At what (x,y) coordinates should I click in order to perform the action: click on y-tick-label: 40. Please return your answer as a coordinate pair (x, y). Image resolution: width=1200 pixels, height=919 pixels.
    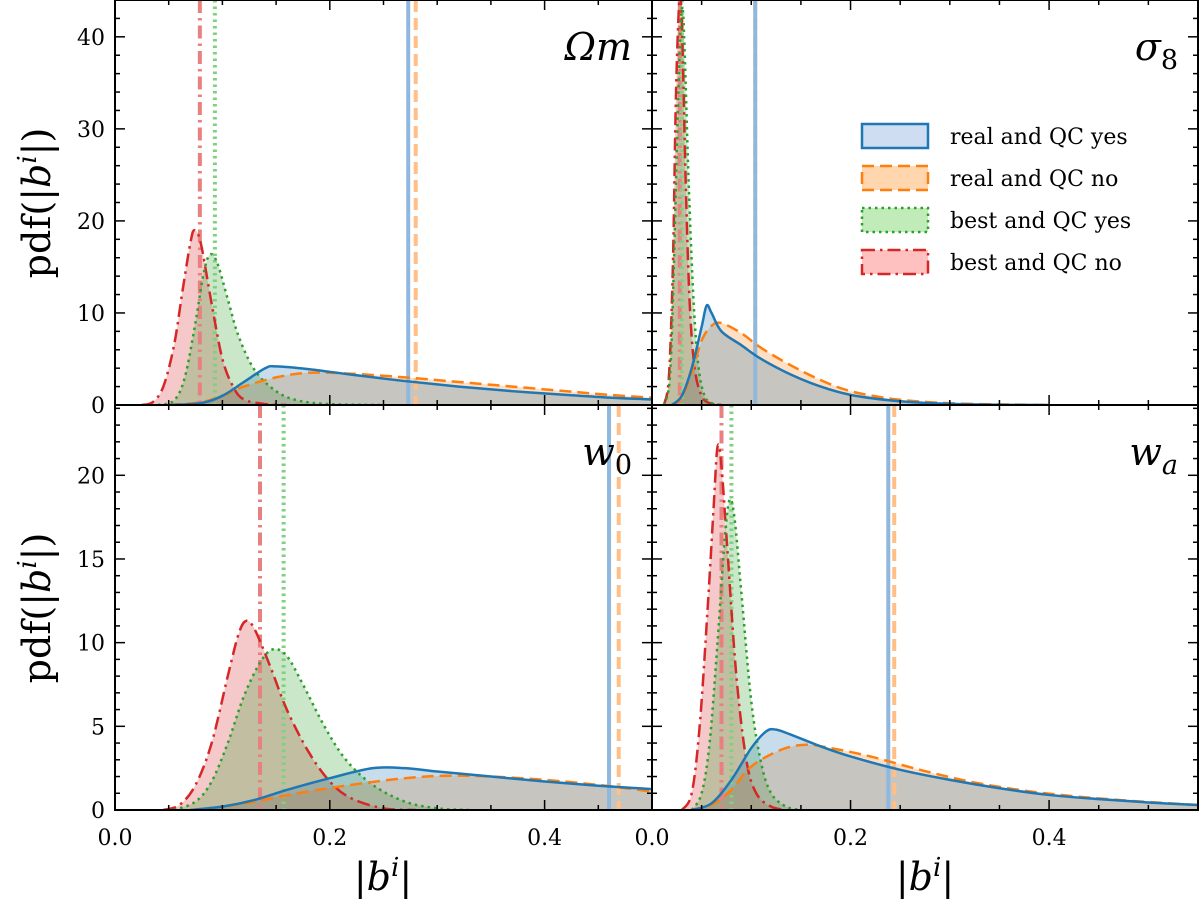
    Looking at the image, I should click on (91, 38).